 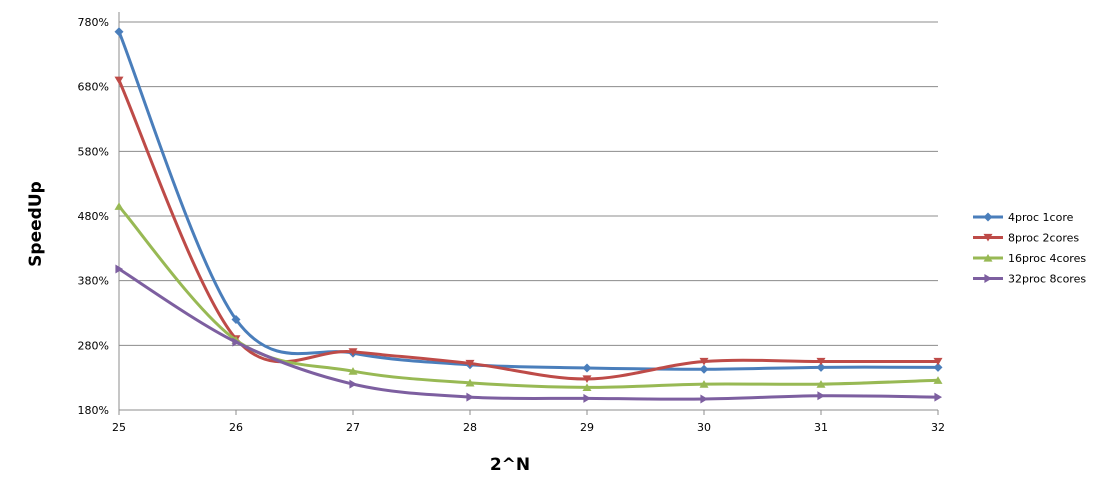 What do you see at coordinates (36, 224) in the screenshot?
I see `y-axis-title: SpeedUp` at bounding box center [36, 224].